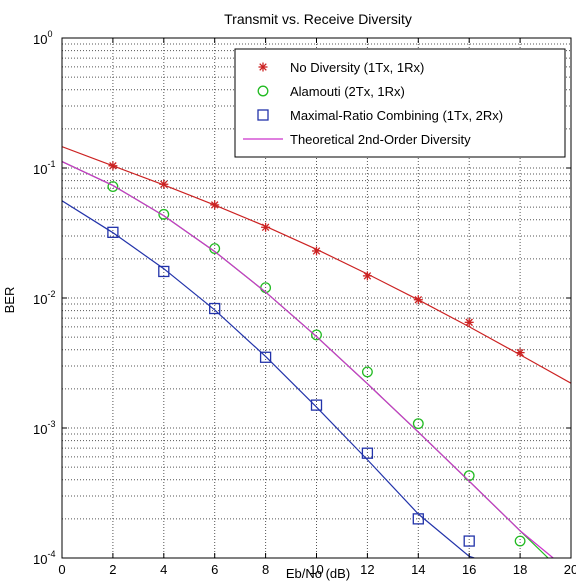 This screenshot has height=583, width=576. Describe the element at coordinates (214, 569) in the screenshot. I see `x-tick-label: 6` at that location.